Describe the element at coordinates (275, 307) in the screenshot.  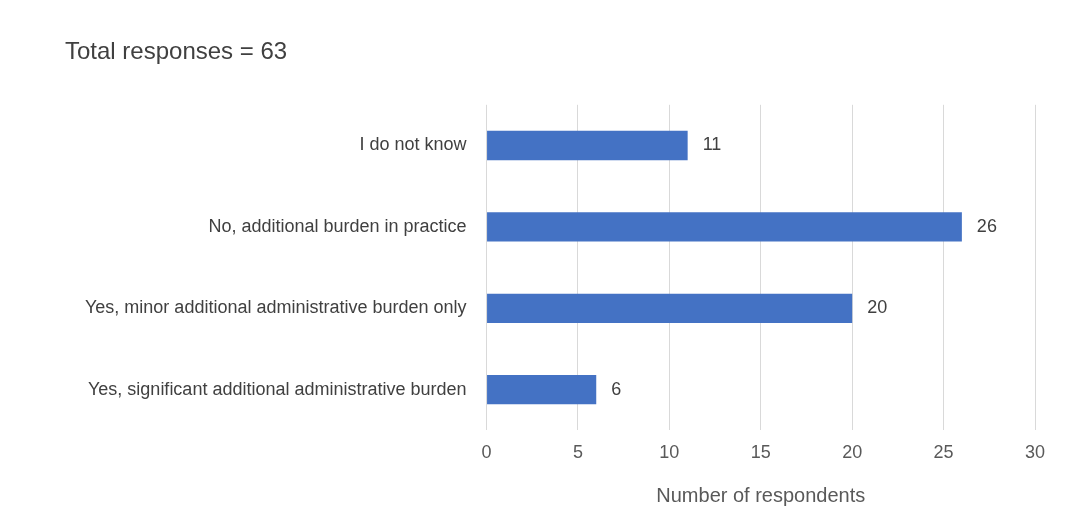
I see `y-tick-label: Yes, minor additional administrative burden only` at that location.